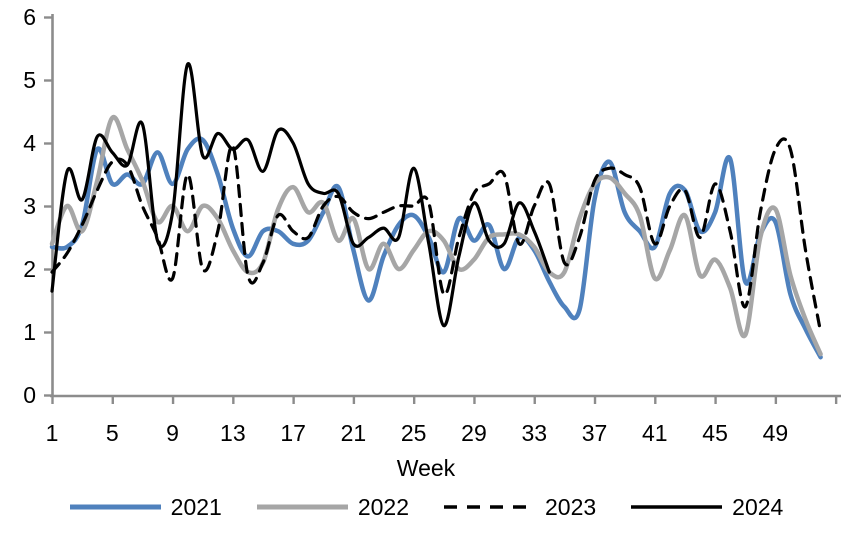 This screenshot has width=852, height=541. I want to click on legend-item-2024: 2024, so click(706, 507).